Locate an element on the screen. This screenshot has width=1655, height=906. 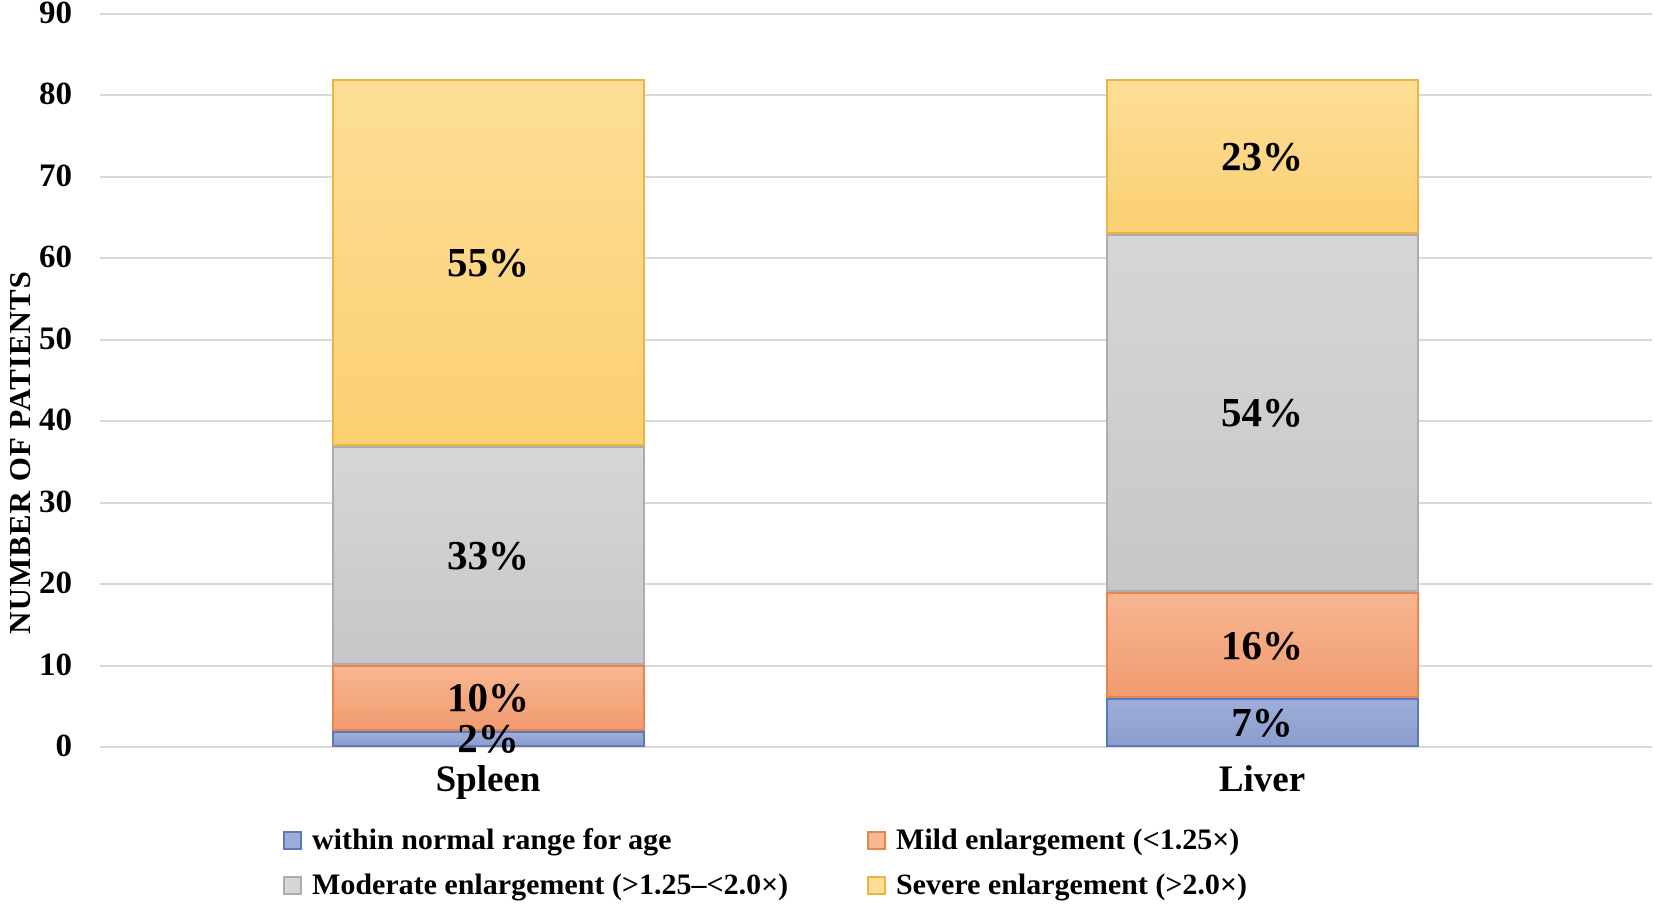
data-label: 10% is located at coordinates (488, 697).